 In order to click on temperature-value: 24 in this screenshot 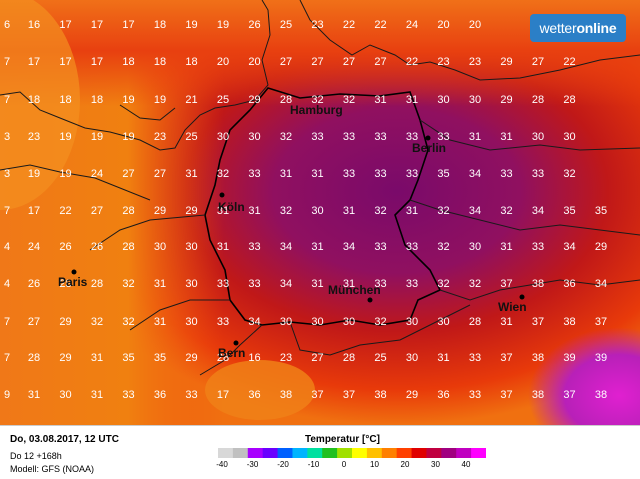, I will do `click(97, 174)`.